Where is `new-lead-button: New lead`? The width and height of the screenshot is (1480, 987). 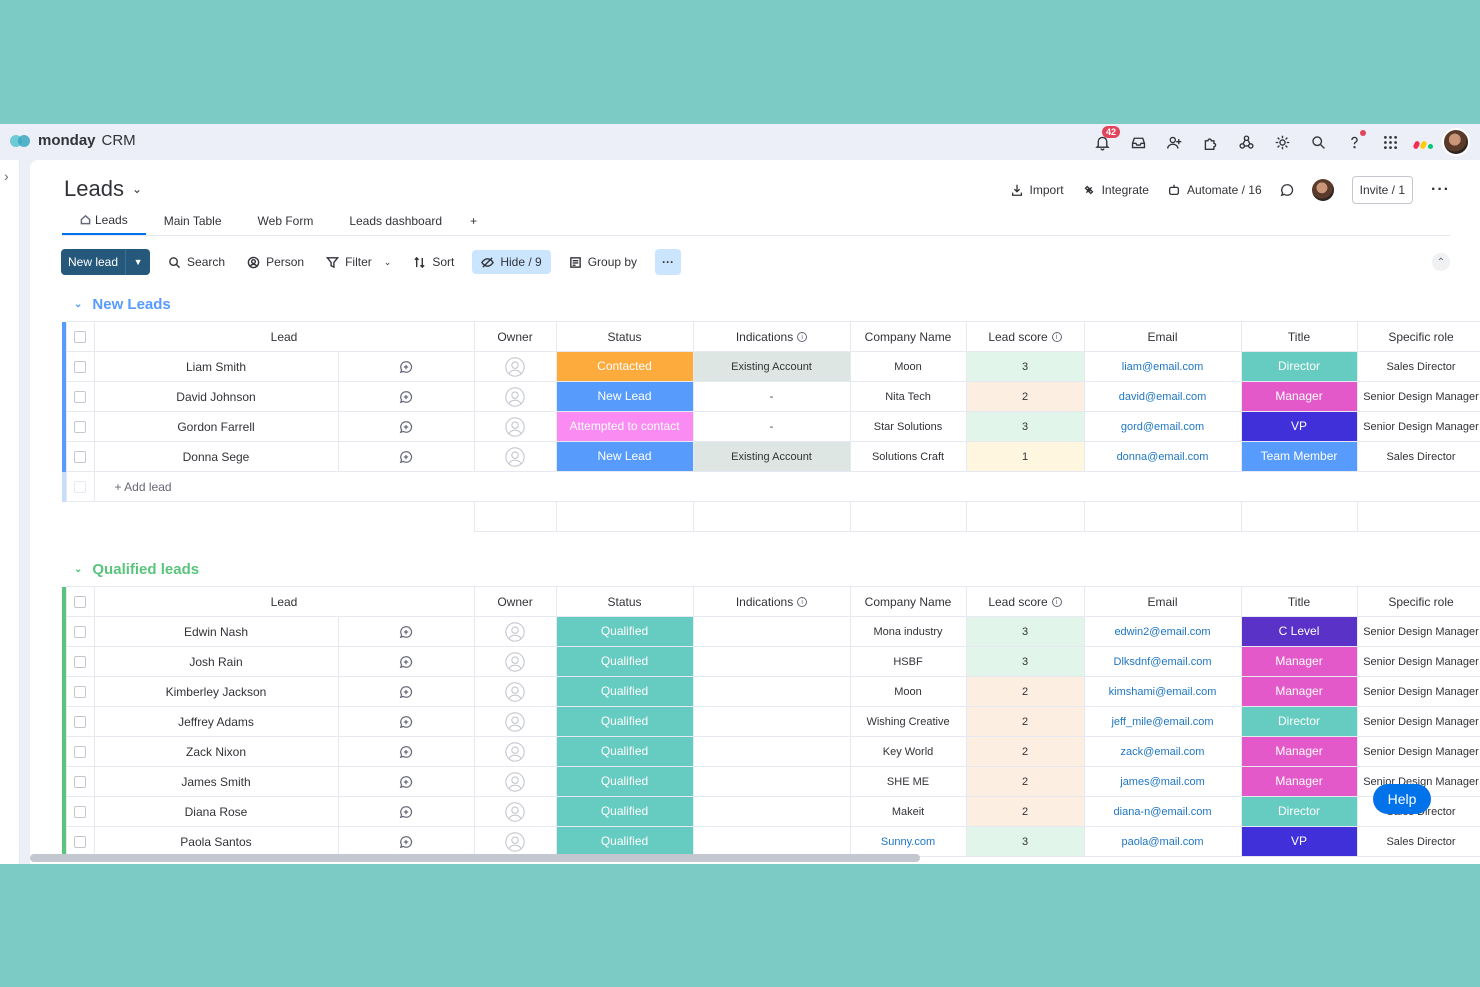 new-lead-button: New lead is located at coordinates (94, 262).